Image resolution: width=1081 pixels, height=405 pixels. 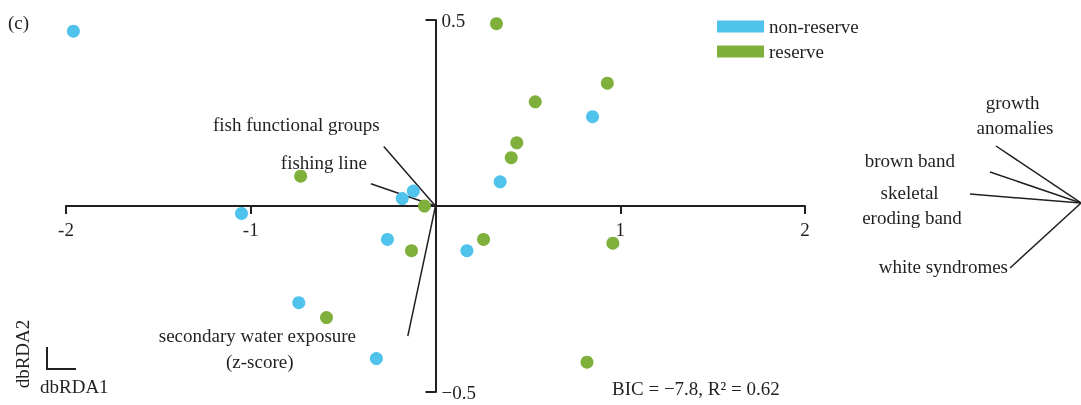 I want to click on text: growth anomalies, so click(x=1015, y=115).